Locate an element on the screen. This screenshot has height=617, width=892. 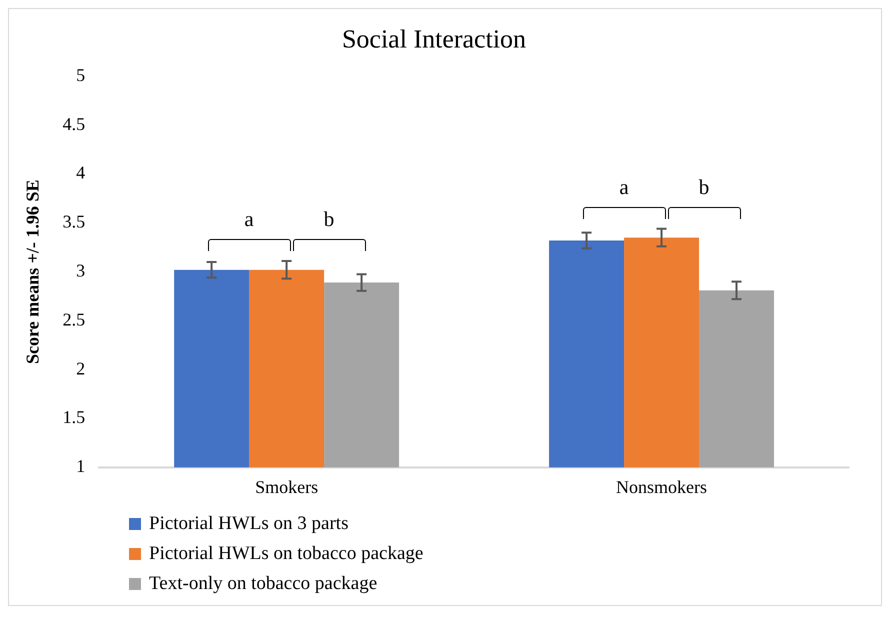
y-tick-label: 5 is located at coordinates (81, 74).